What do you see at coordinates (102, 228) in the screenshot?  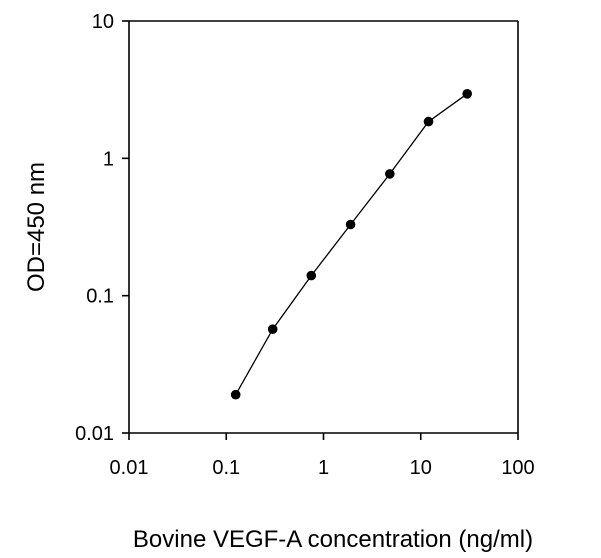 I see `y-axis-ticks: 0.01 0.1 1 10` at bounding box center [102, 228].